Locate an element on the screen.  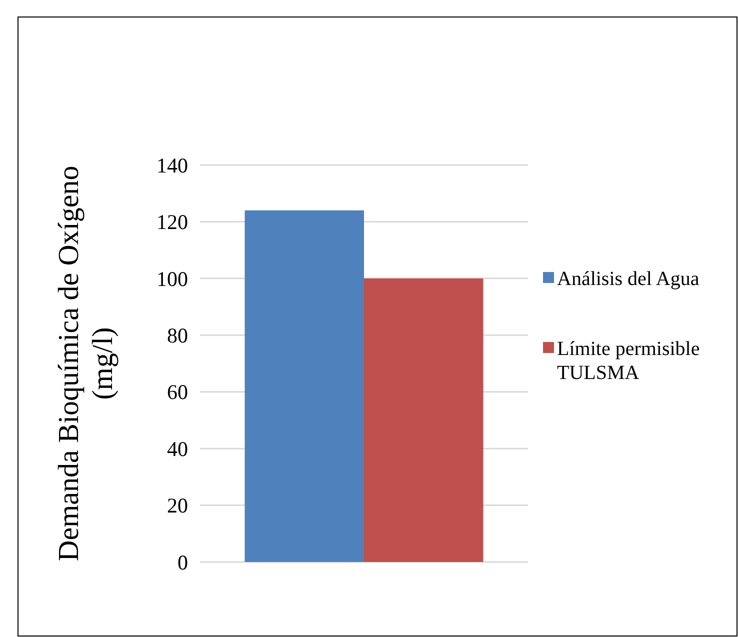
legend-label: Análisis del Agua is located at coordinates (628, 279).